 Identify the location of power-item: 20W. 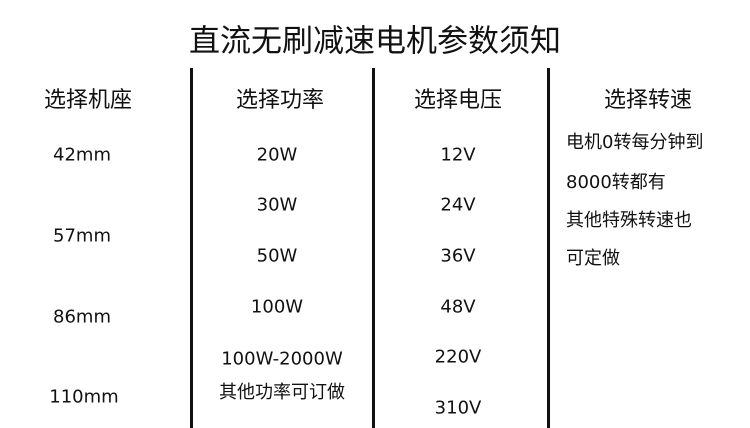
(277, 155).